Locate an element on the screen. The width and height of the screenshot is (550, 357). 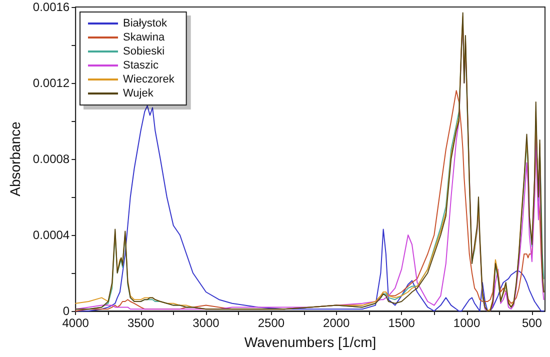
y-tick-label: 0.0012 is located at coordinates (51, 83).